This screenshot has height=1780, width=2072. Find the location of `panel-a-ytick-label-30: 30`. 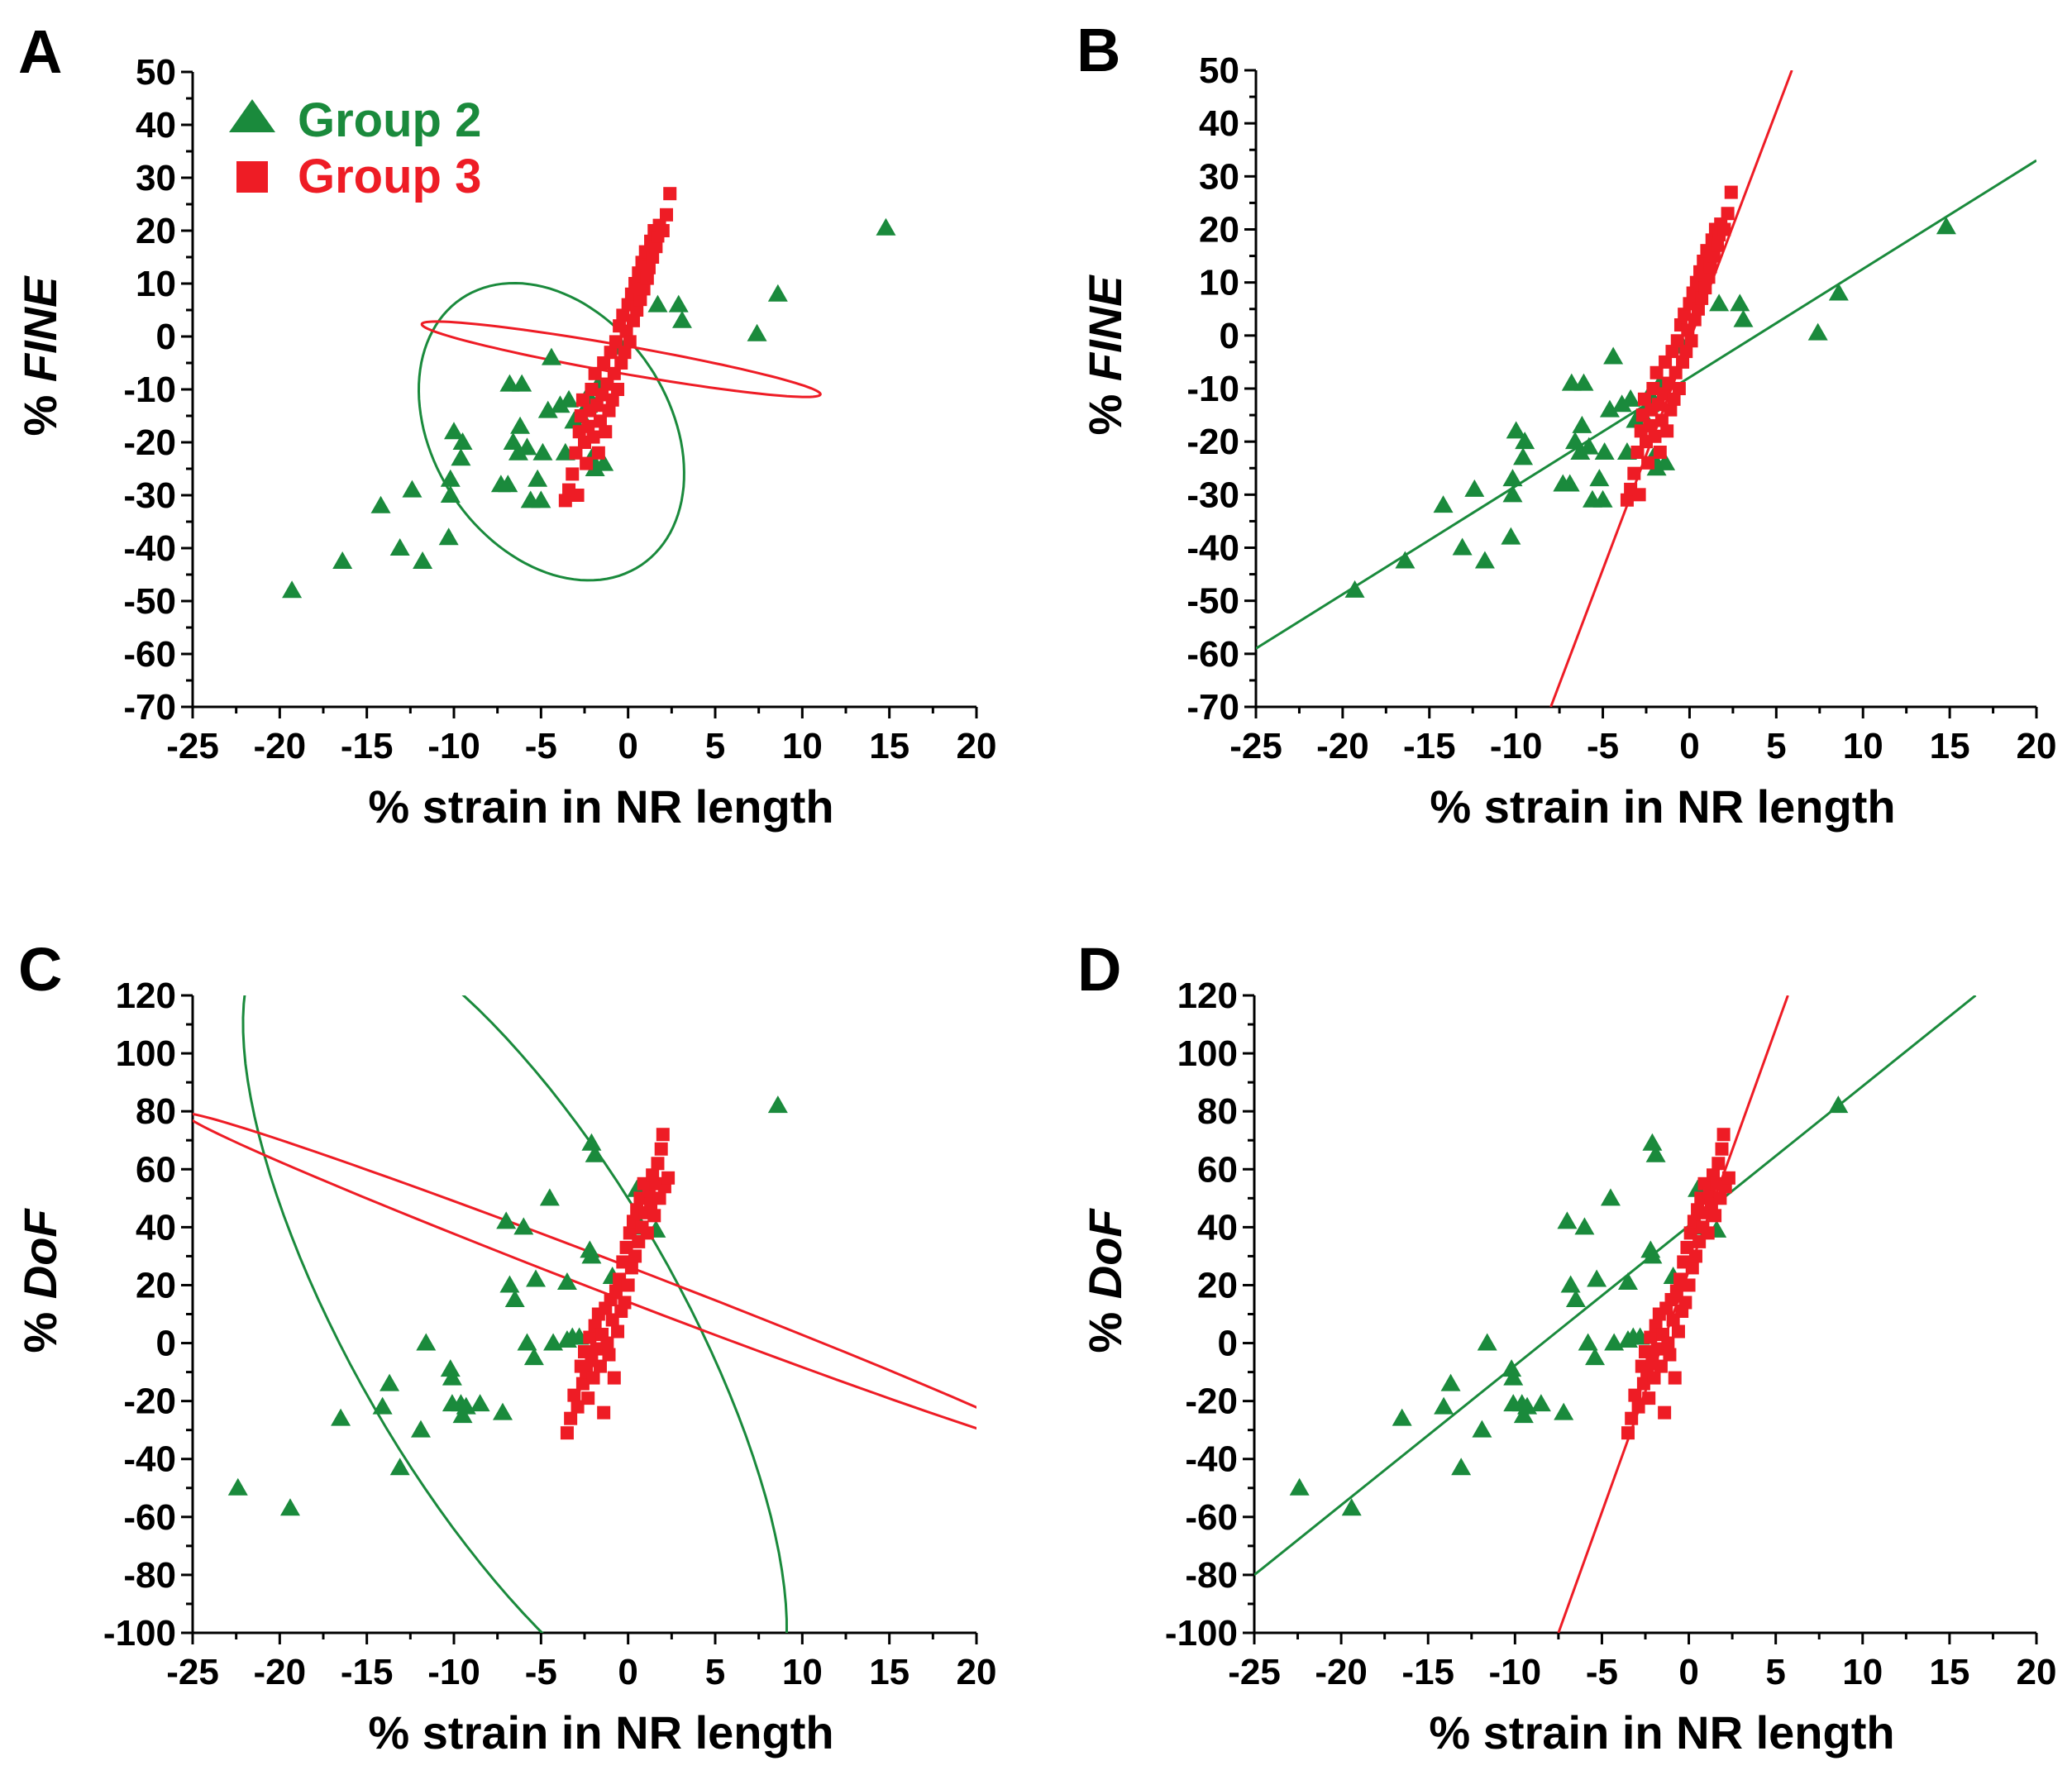

panel-a-ytick-label-30: 30 is located at coordinates (156, 178).